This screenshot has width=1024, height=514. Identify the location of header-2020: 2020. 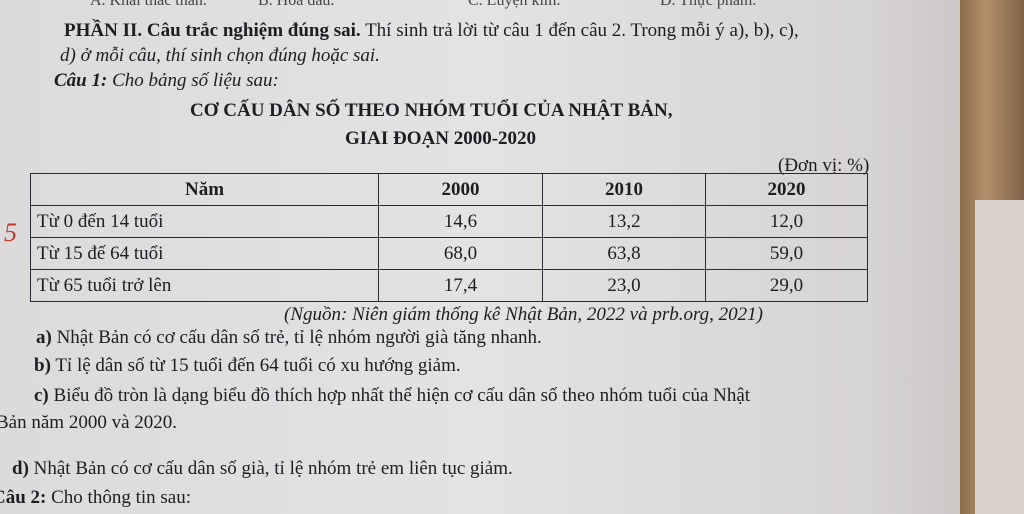
(786, 189).